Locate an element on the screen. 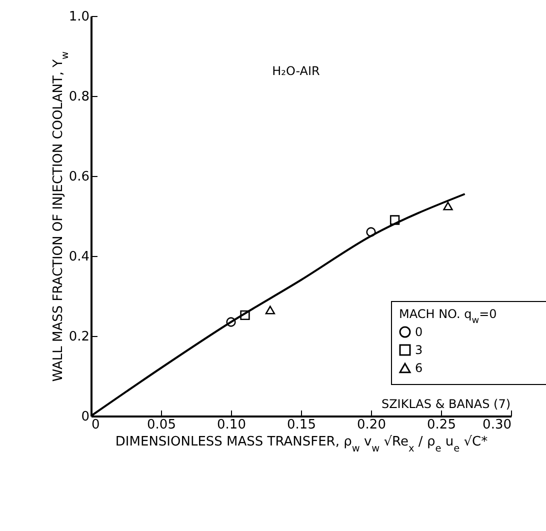 The image size is (546, 531). annotation: SZIKLAS & BANAS (7) is located at coordinates (446, 404).